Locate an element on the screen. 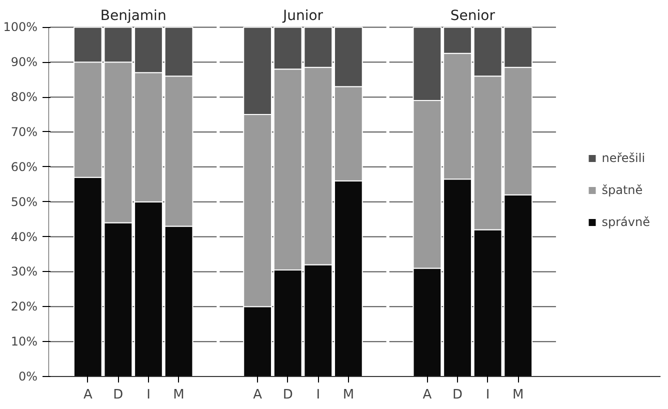  y-tick-label: 80% is located at coordinates (24, 97).